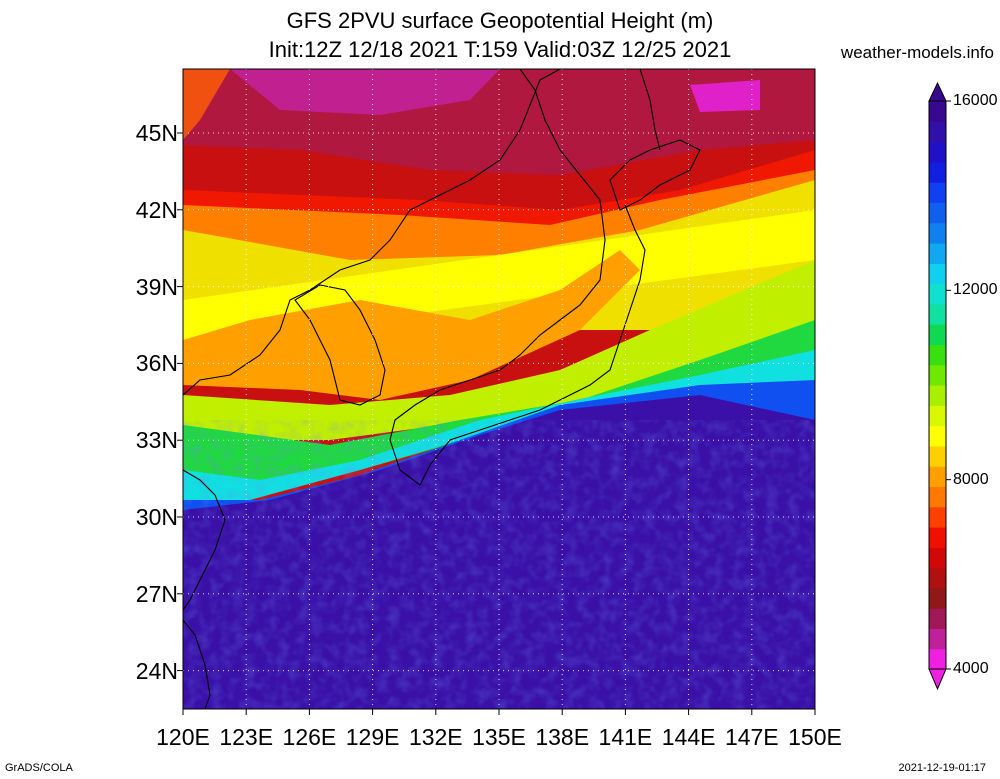 The width and height of the screenshot is (1000, 779). Describe the element at coordinates (411, 325) in the screenshot. I see `field-orange-korea` at that location.